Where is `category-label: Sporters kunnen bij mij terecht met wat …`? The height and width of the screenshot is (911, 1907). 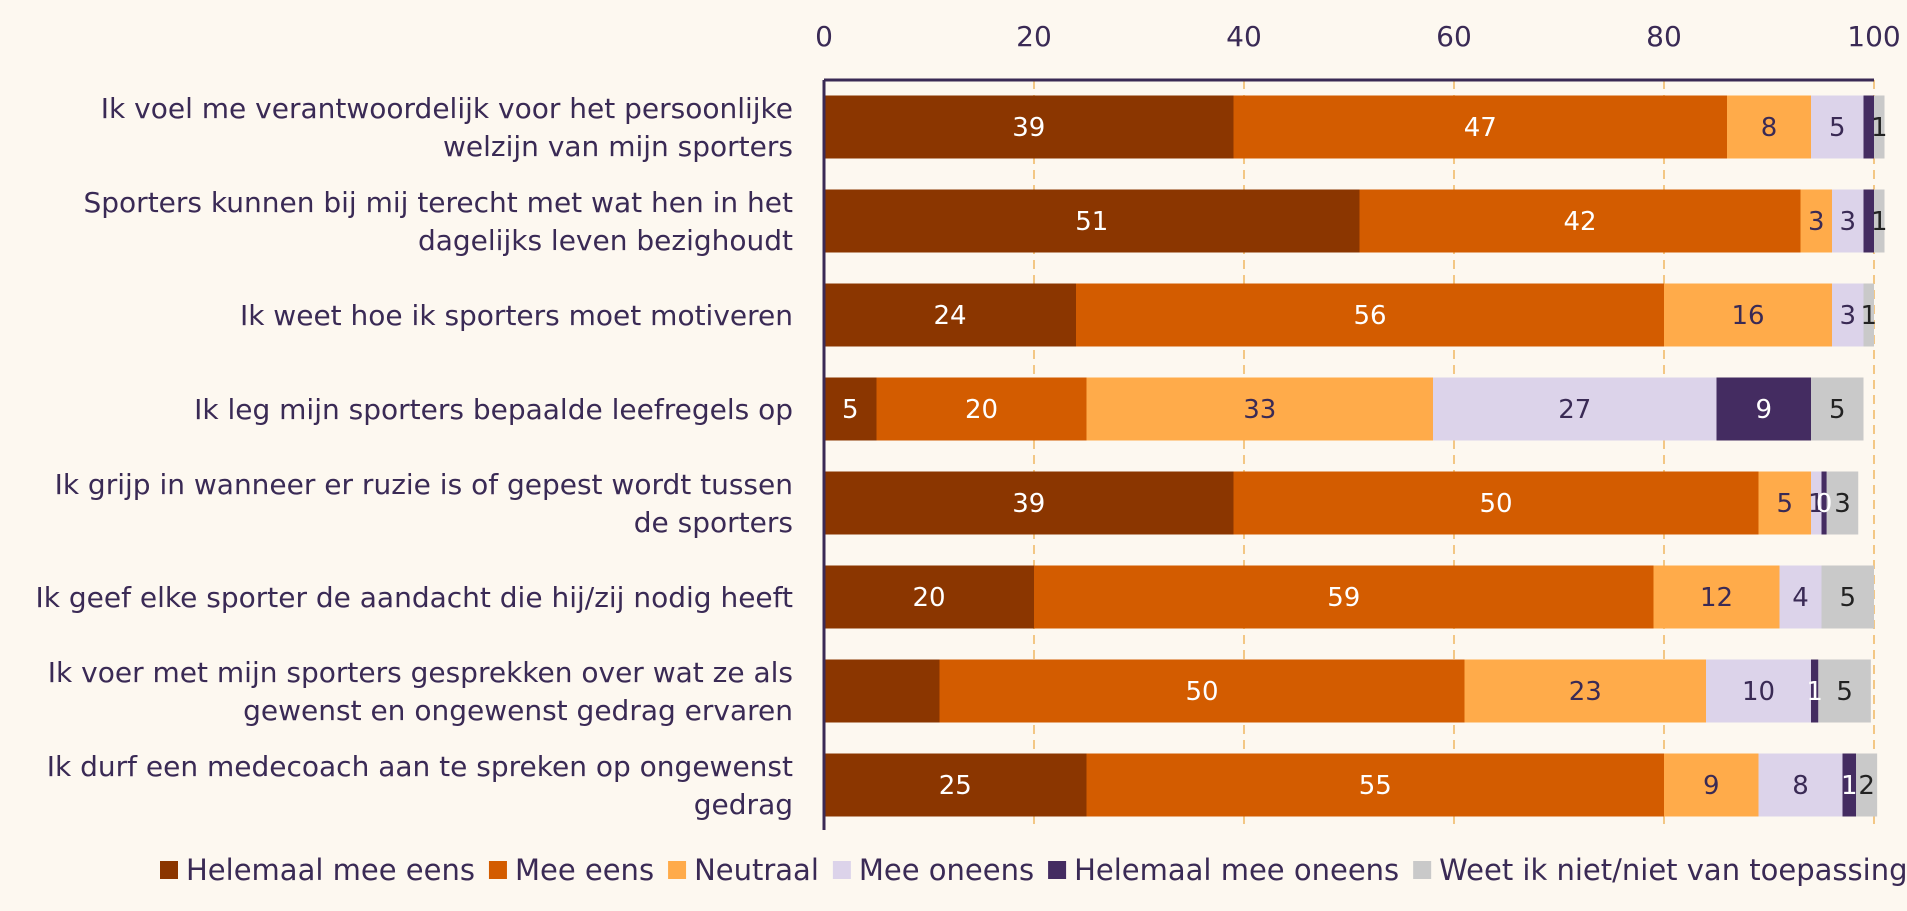
category-label: Sporters kunnen bij mij terecht met wat … is located at coordinates (439, 202).